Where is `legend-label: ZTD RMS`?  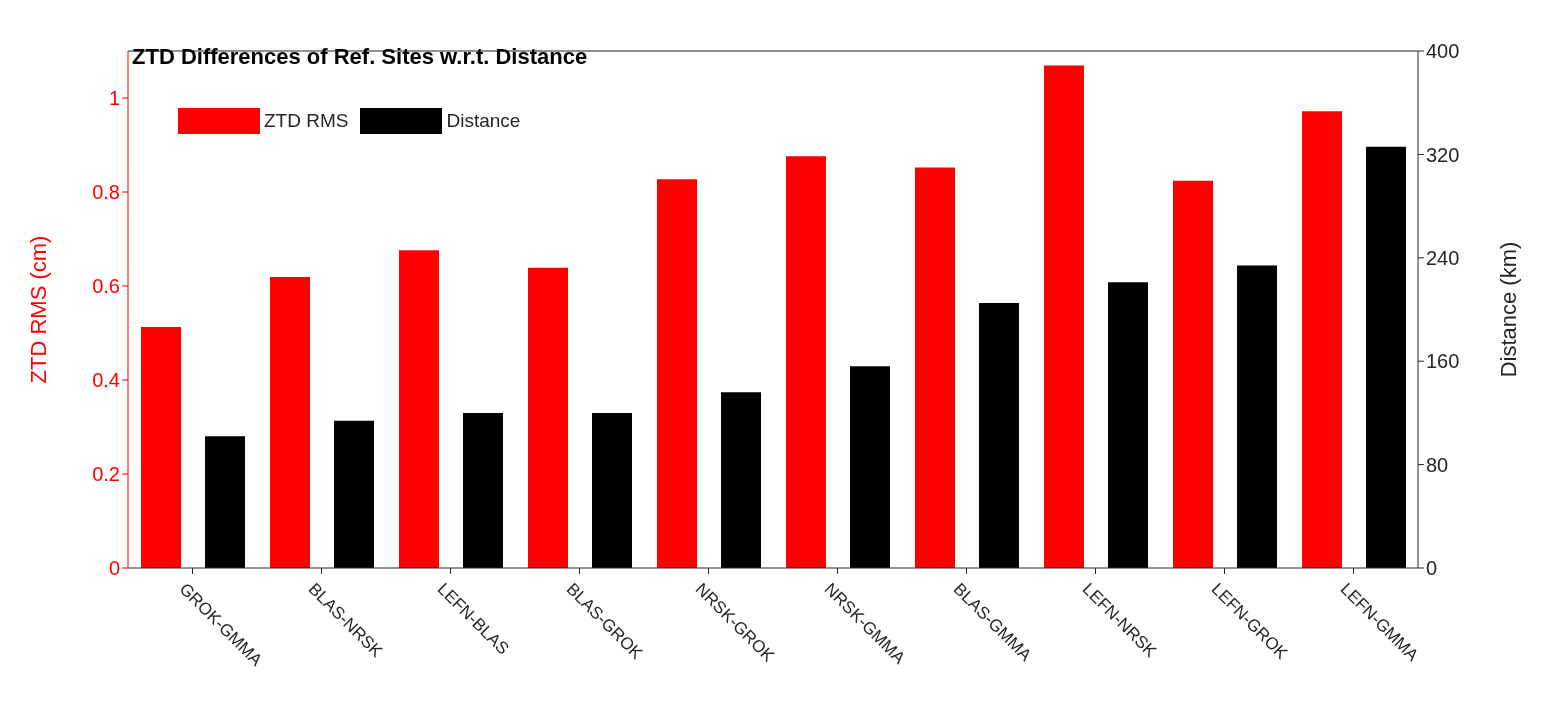
legend-label: ZTD RMS is located at coordinates (306, 121).